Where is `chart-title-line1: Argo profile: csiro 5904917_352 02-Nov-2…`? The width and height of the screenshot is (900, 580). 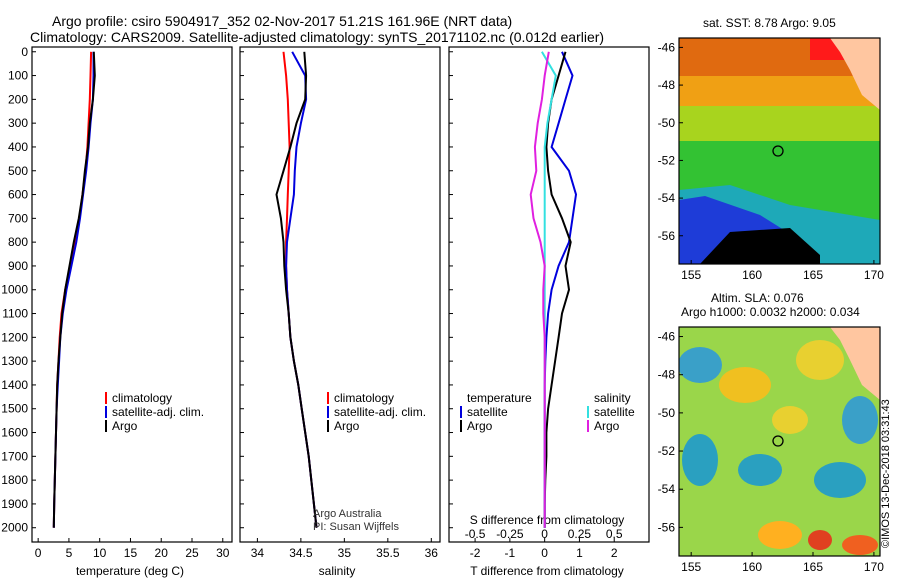
chart-title-line1: Argo profile: csiro 5904917_352 02-Nov-2… is located at coordinates (282, 21).